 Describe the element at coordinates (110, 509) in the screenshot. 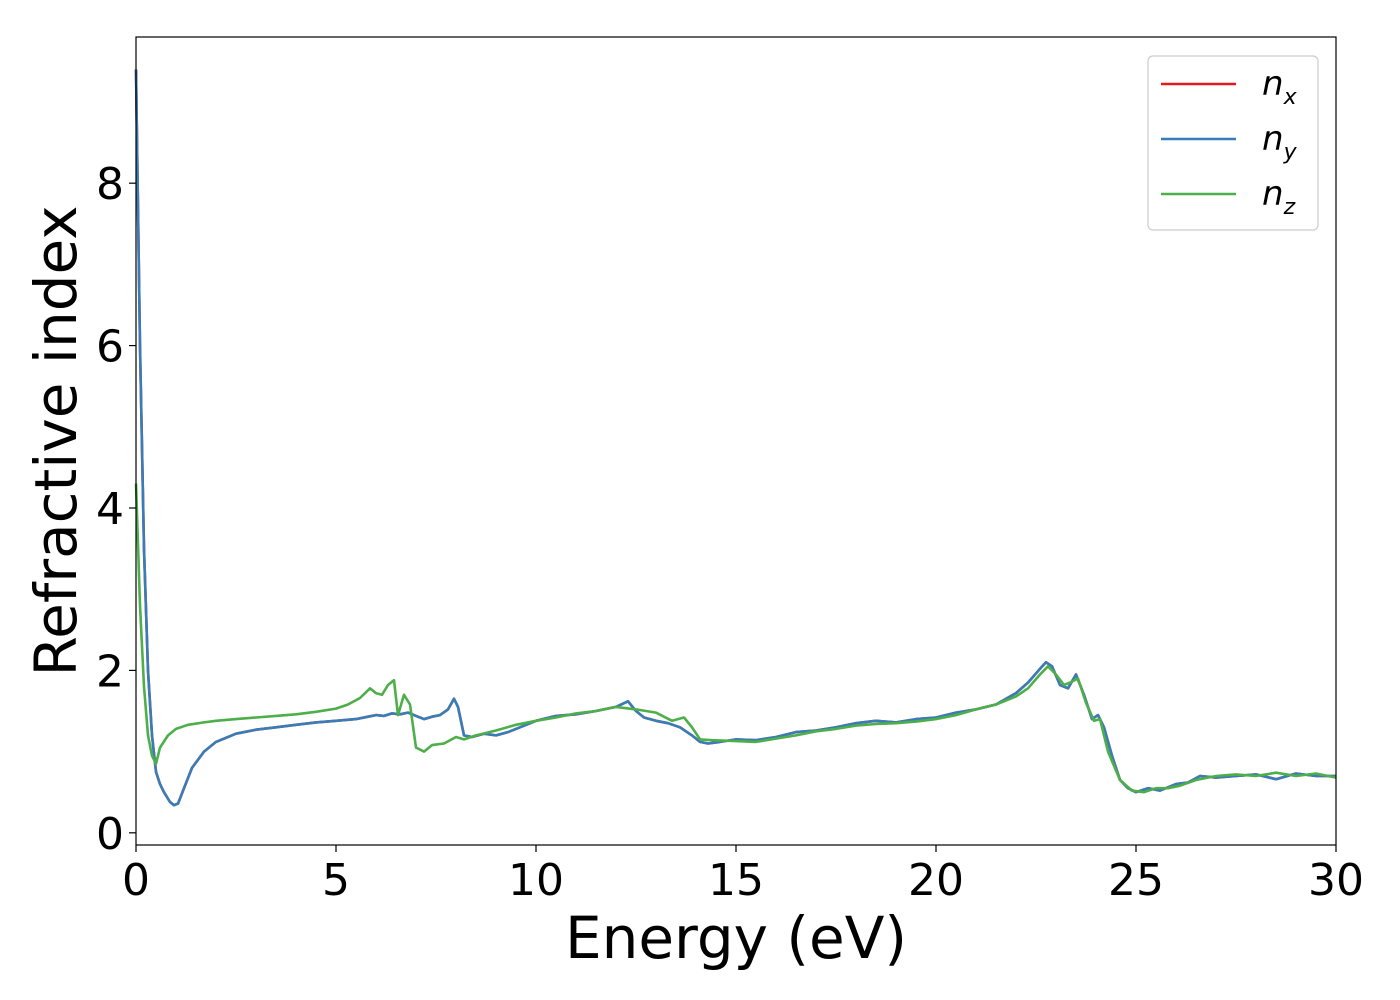

I see `y-tick-label: 4` at that location.